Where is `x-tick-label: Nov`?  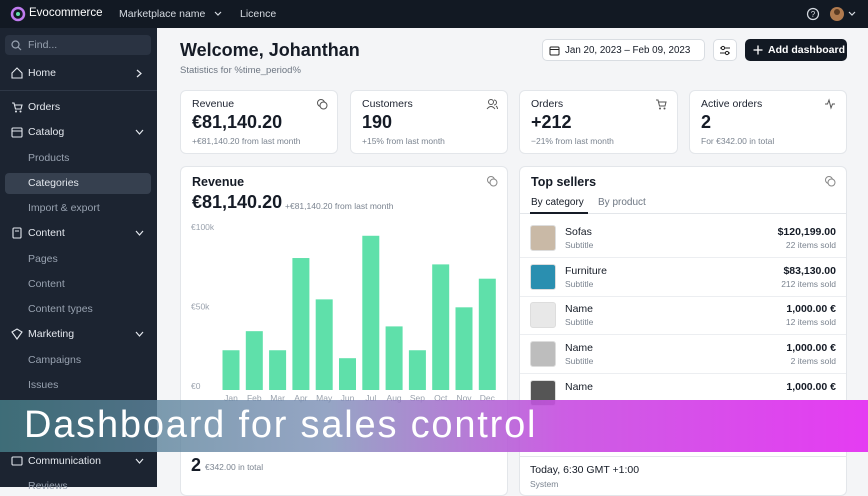
x-tick-label: Nov is located at coordinates (464, 398).